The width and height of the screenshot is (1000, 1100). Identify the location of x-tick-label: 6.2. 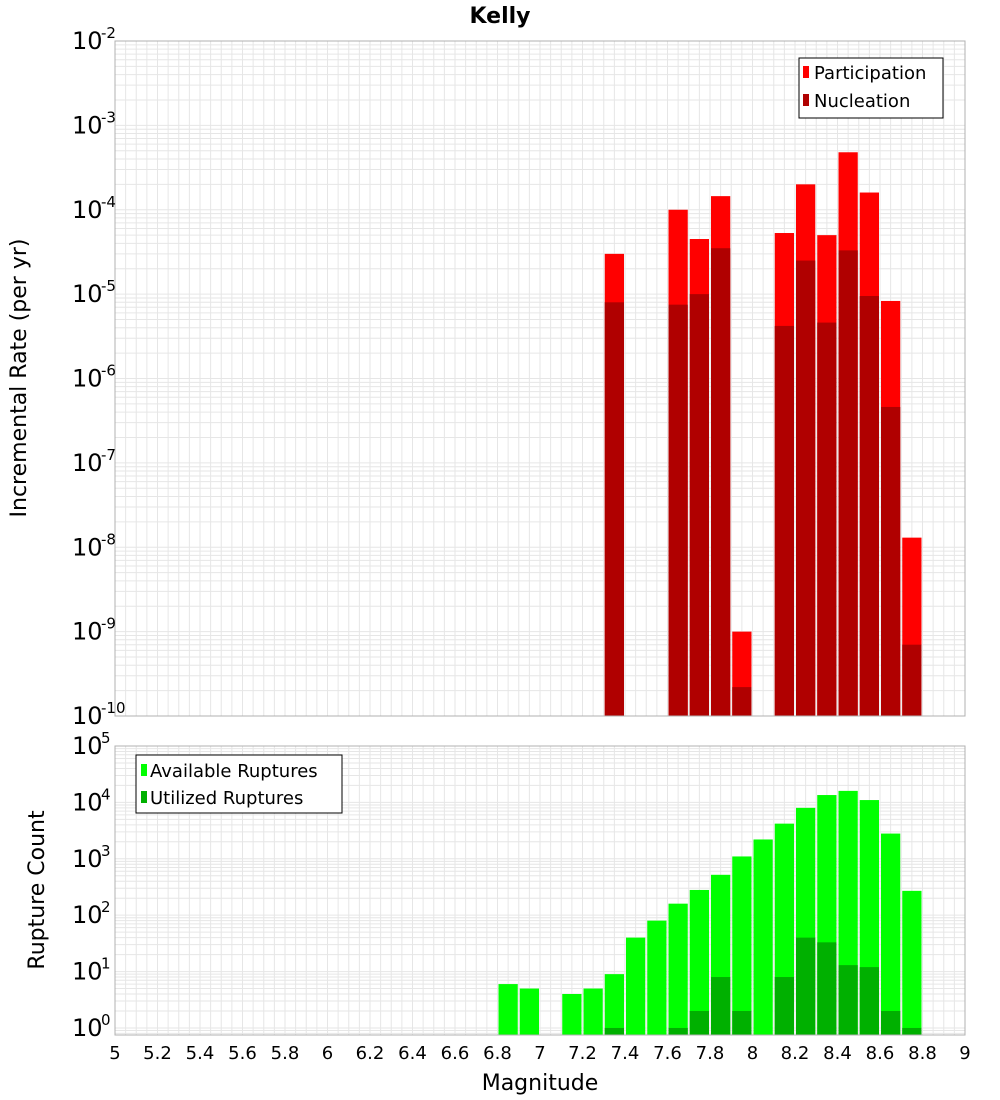
(370, 1053).